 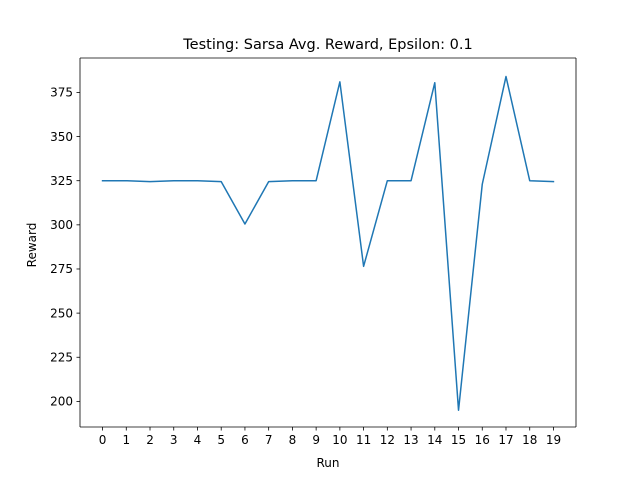 I want to click on x-tick-label: 6, so click(x=245, y=440).